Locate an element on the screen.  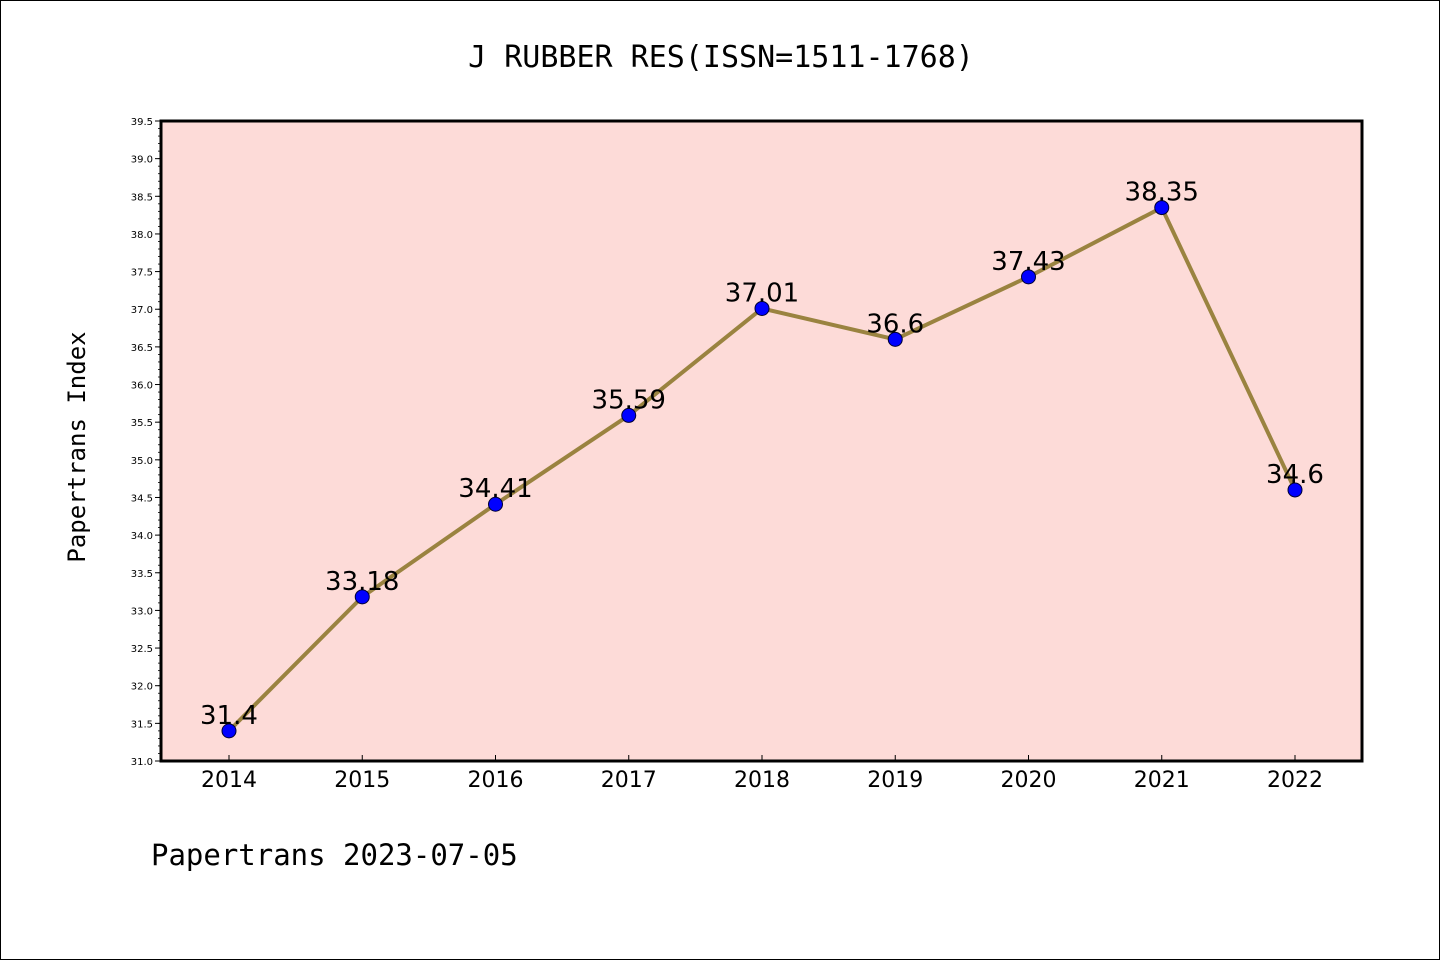
x-tick-label: 2022 is located at coordinates (1295, 780).